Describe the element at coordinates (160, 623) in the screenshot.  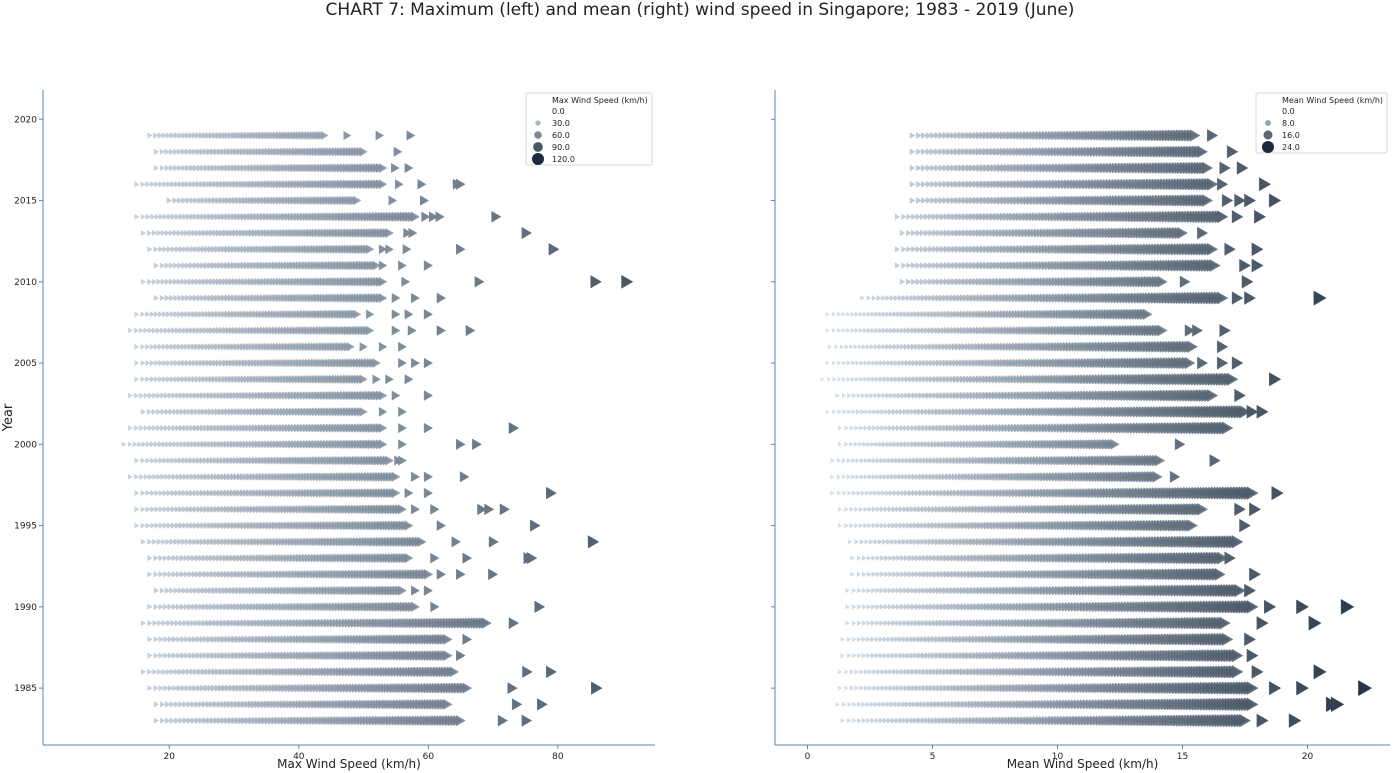
I see `data-point-1989` at that location.